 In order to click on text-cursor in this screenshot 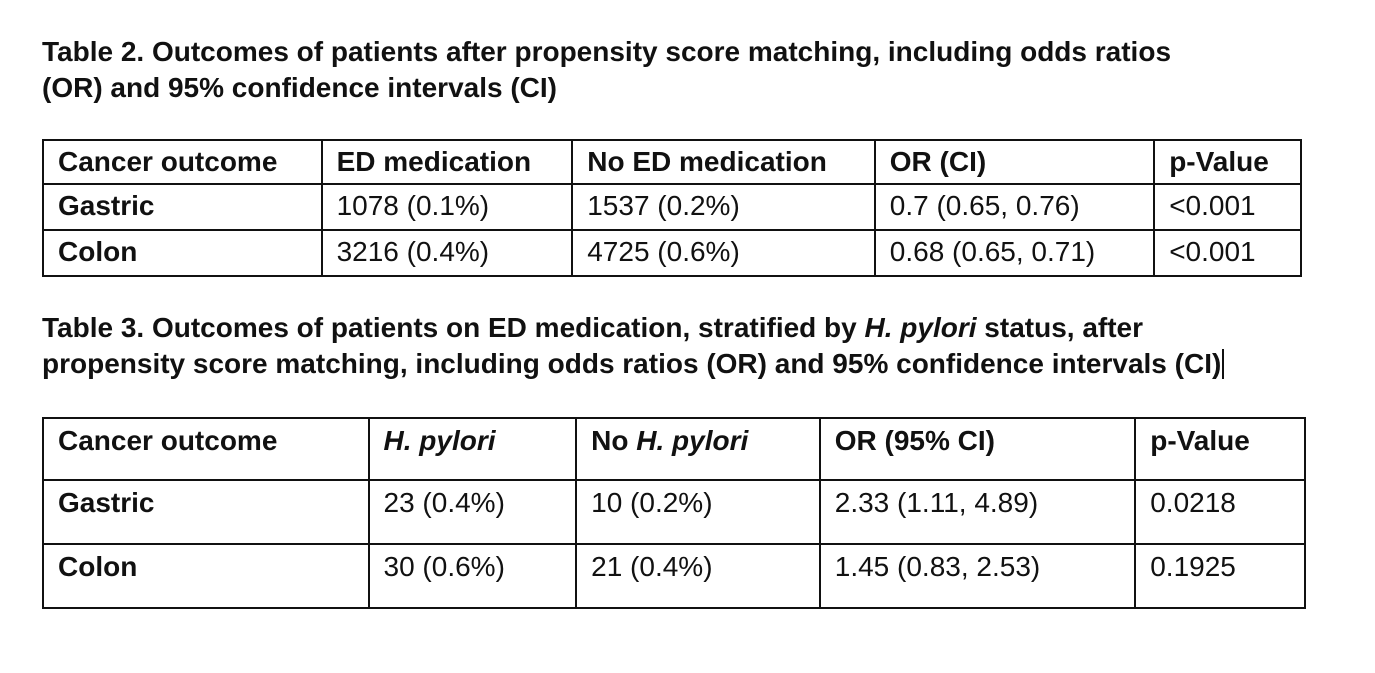, I will do `click(1223, 364)`.